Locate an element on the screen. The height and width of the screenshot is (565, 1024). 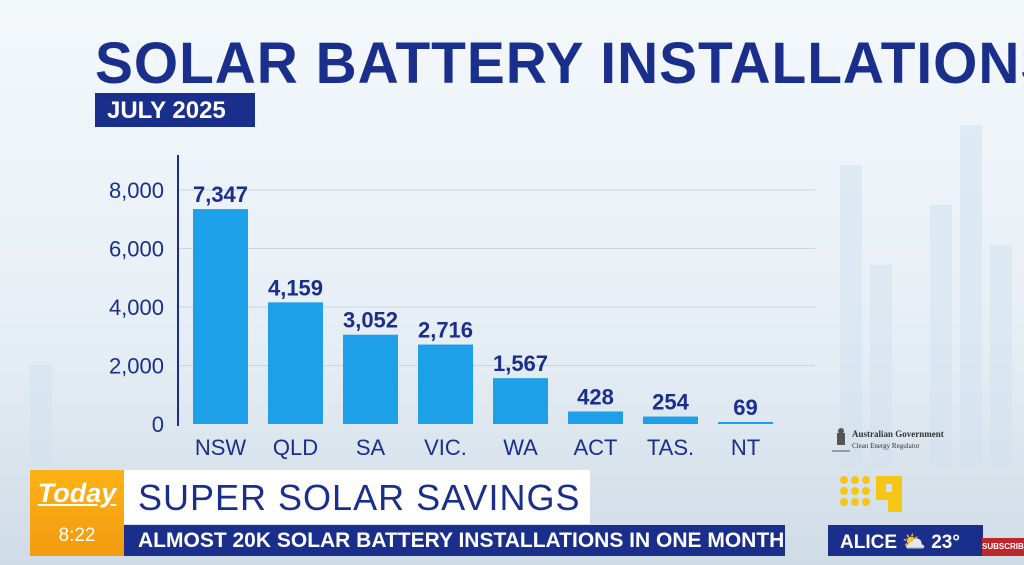
bar-nsw is located at coordinates (220, 316).